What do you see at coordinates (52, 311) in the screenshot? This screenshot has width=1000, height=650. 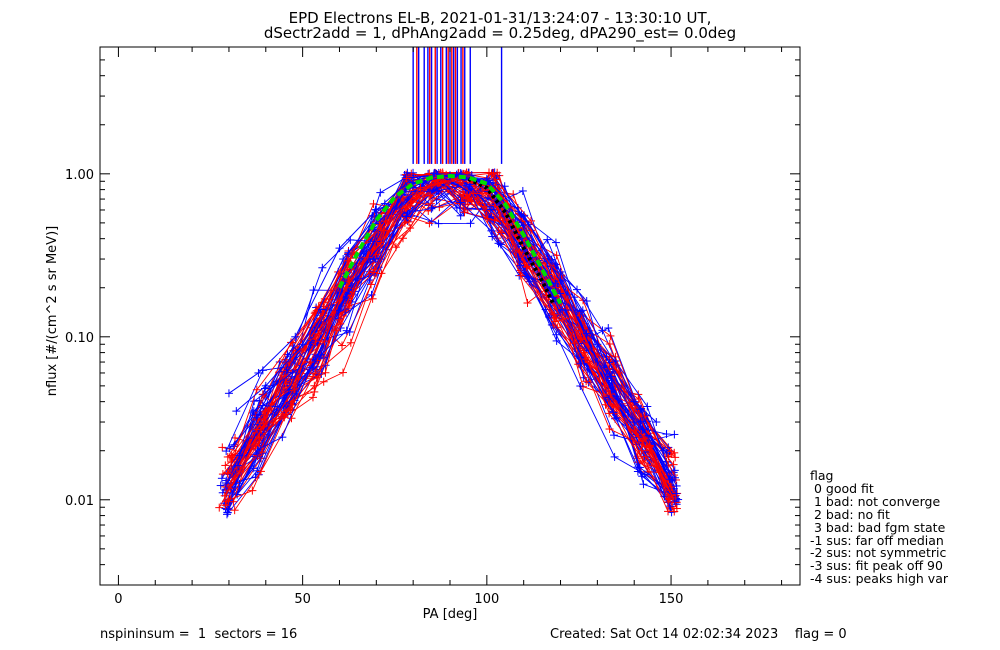 I see `y-axis-label: nflux [#/(cm^2 s sr MeV)]` at bounding box center [52, 311].